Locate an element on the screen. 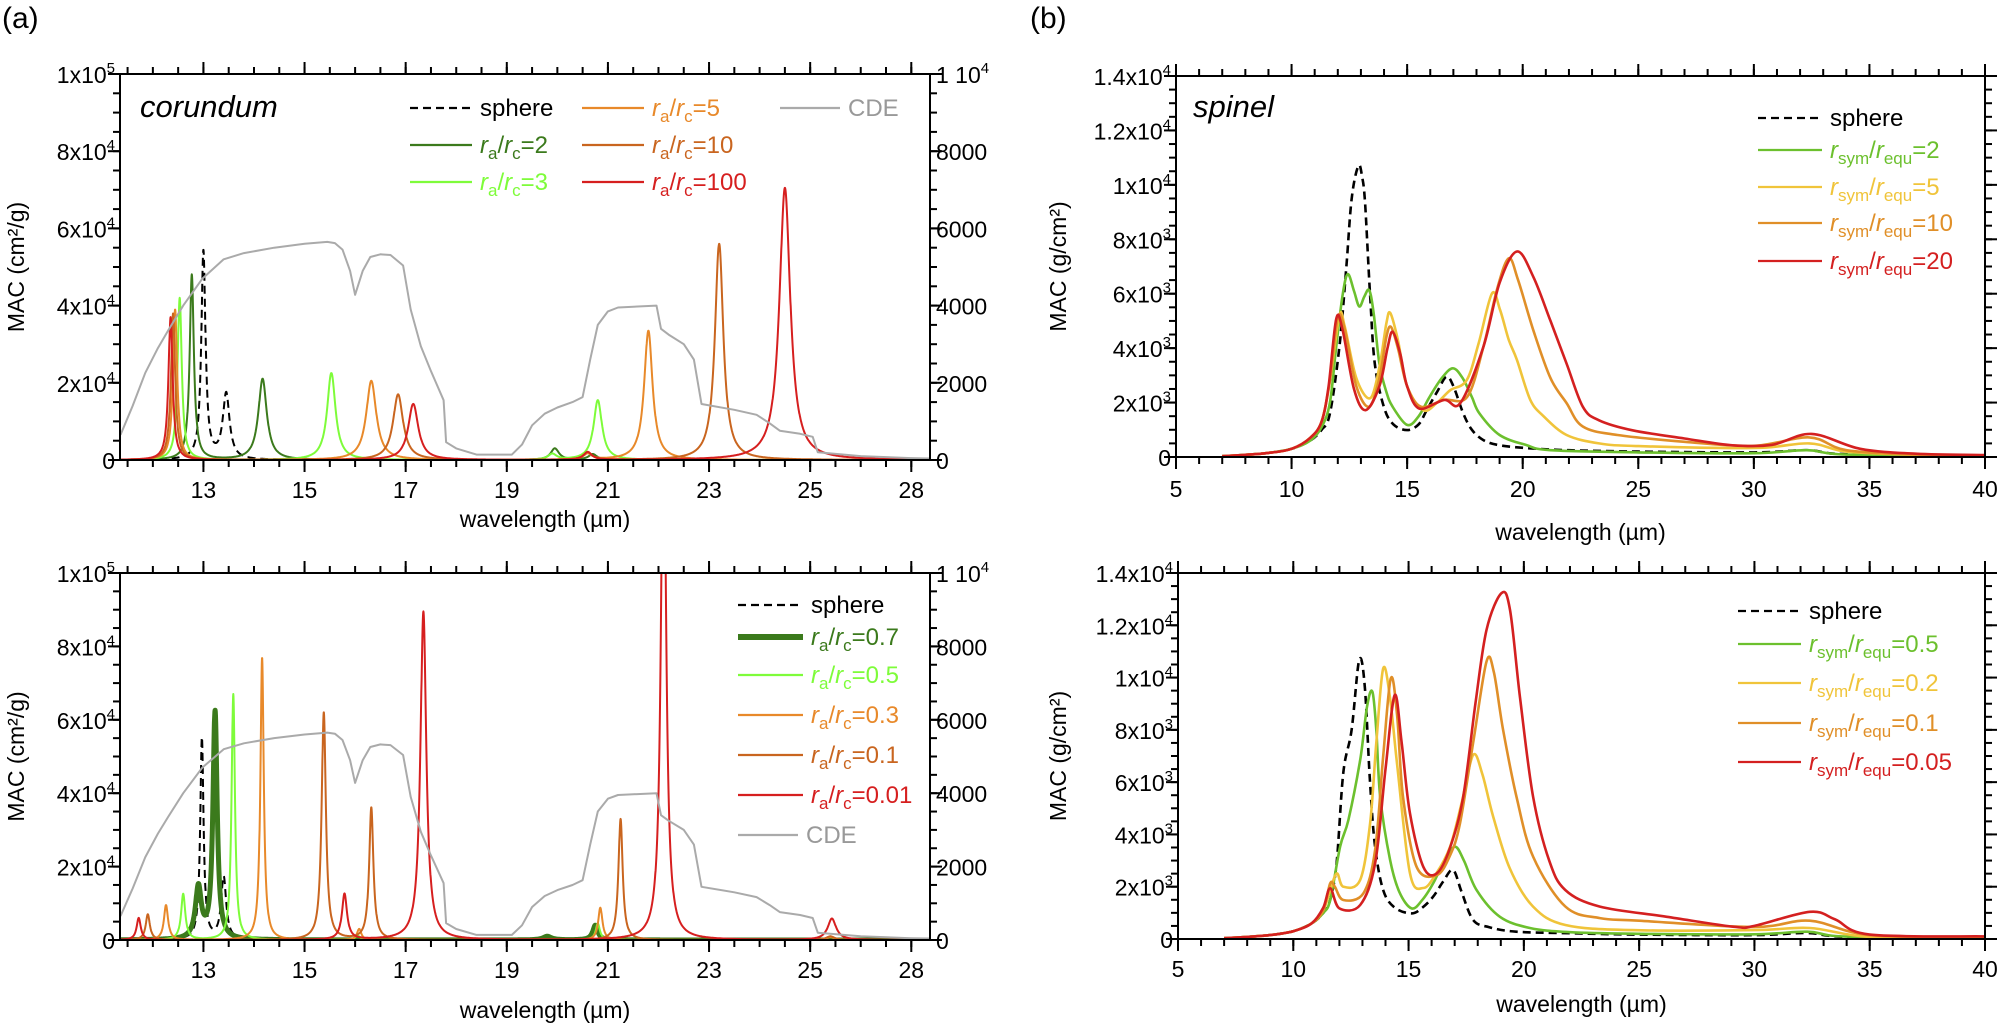  legend-item: ra/rc=10 is located at coordinates (657, 147).